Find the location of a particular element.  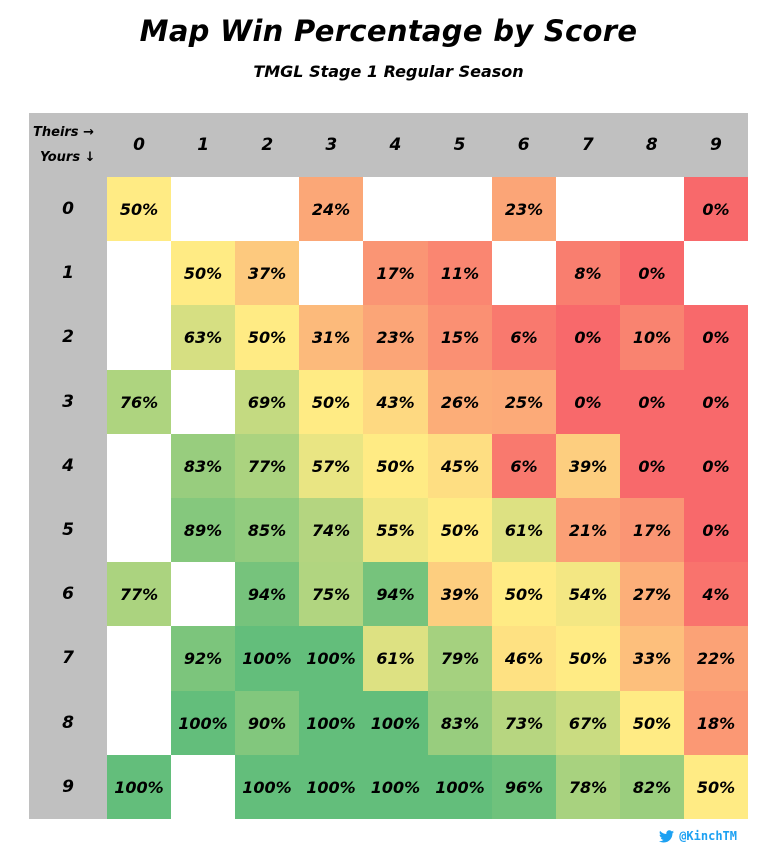

heatmap-cell: 63% is located at coordinates (203, 337).